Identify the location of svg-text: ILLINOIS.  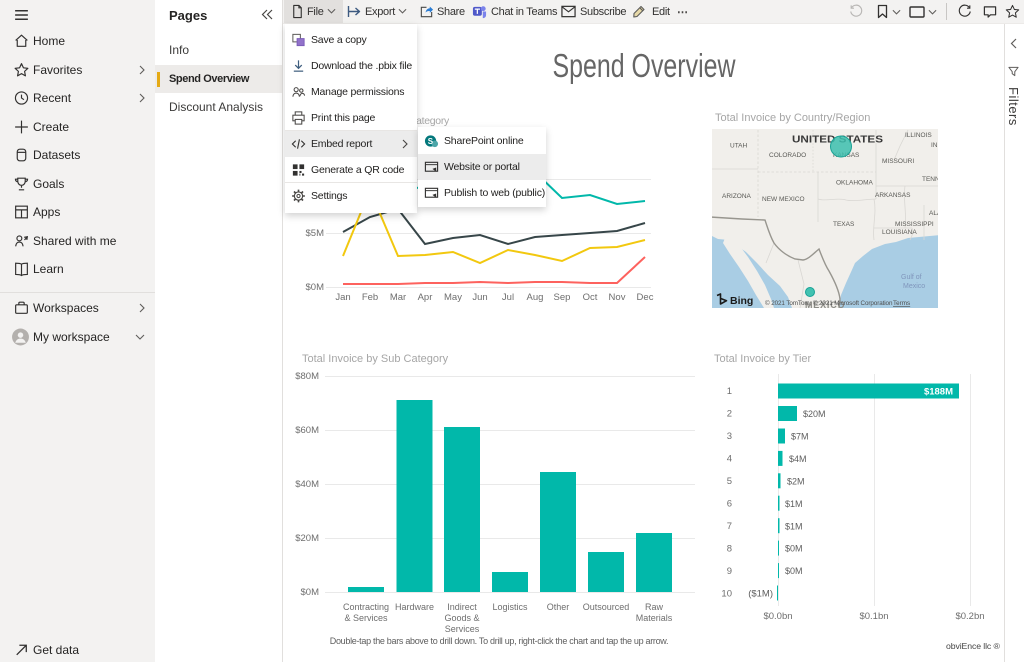
(918, 135).